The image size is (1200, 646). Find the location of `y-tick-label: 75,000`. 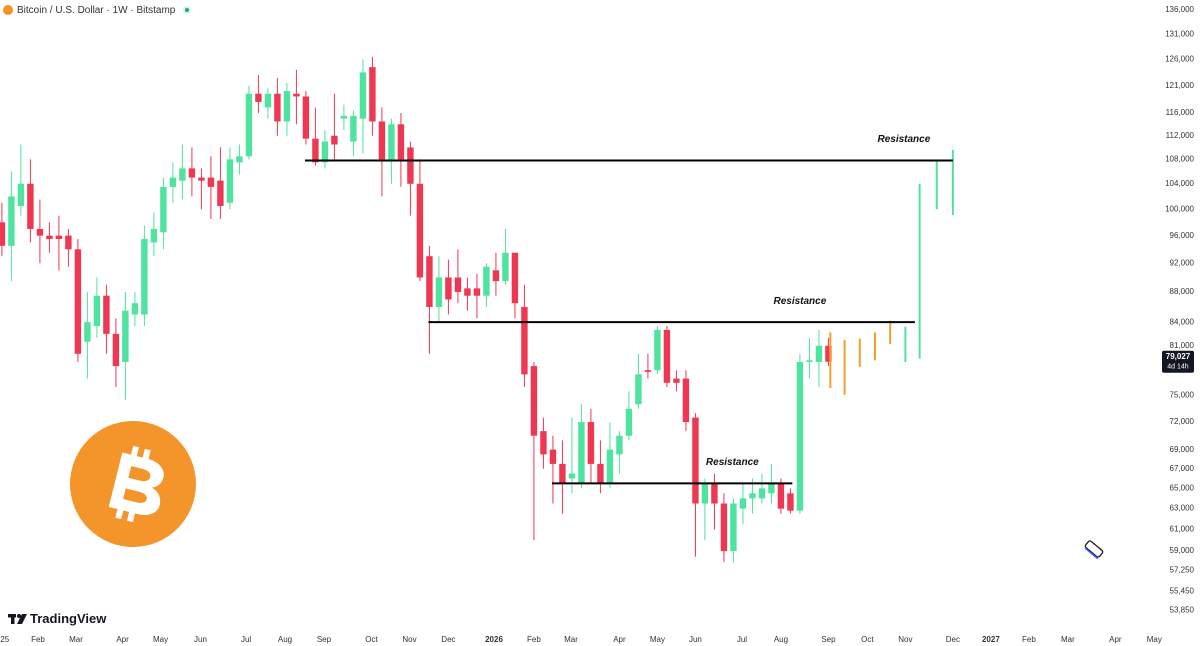

y-tick-label: 75,000 is located at coordinates (1182, 395).